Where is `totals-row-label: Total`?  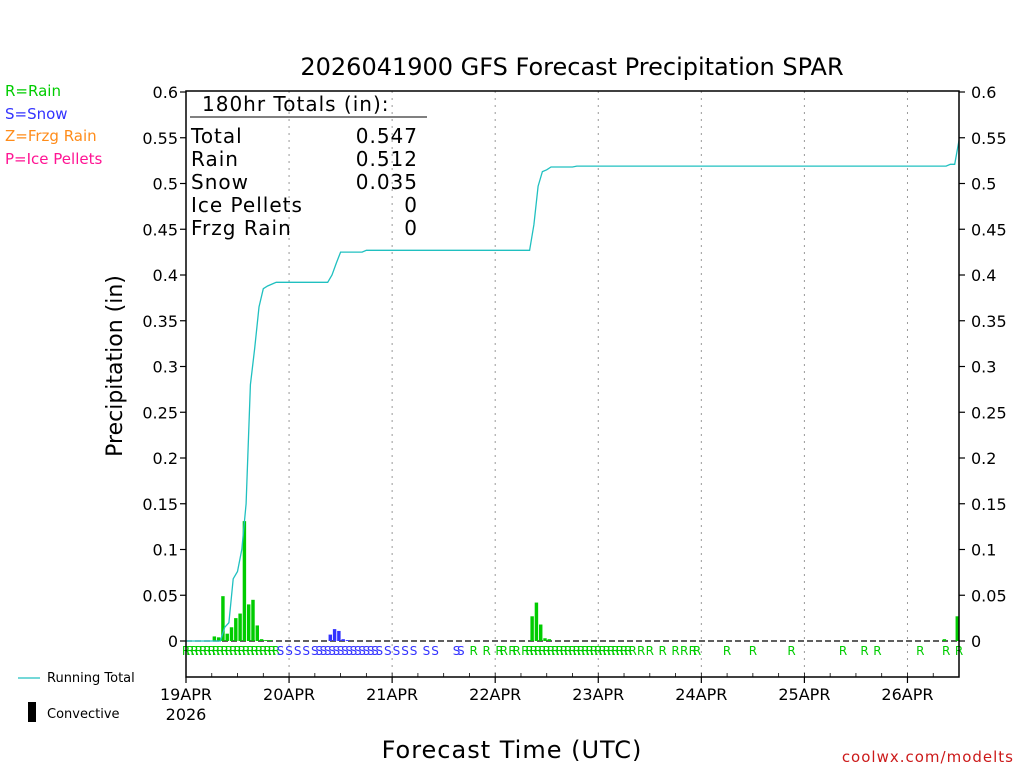 totals-row-label: Total is located at coordinates (216, 136).